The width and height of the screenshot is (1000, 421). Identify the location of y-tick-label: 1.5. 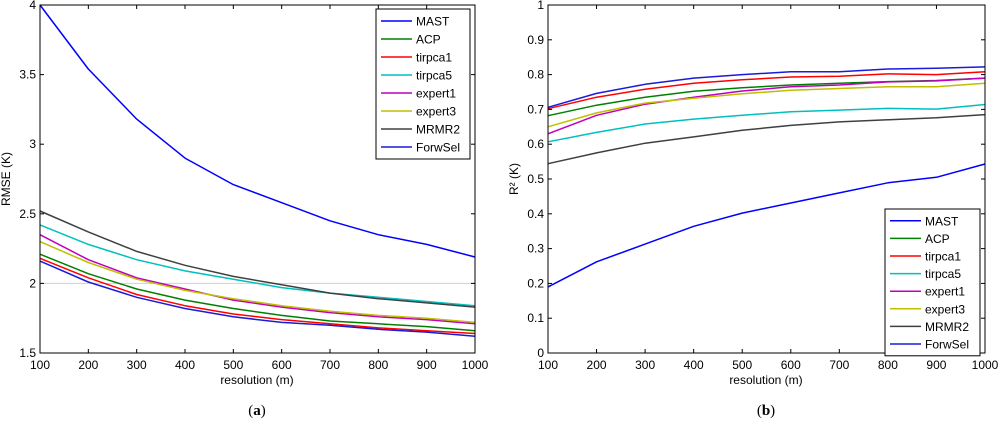
(27, 353).